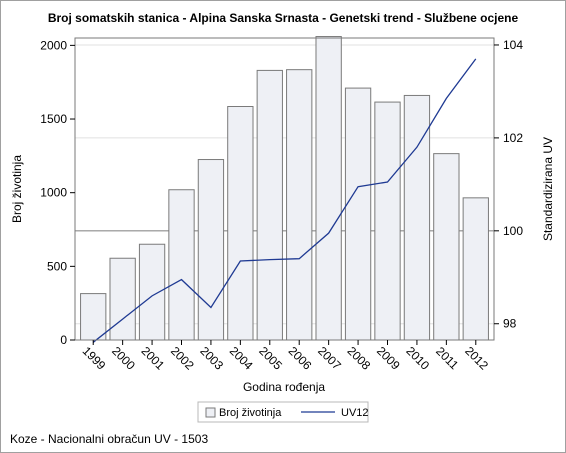  Describe the element at coordinates (388, 358) in the screenshot. I see `x-tick-label: 2009` at that location.